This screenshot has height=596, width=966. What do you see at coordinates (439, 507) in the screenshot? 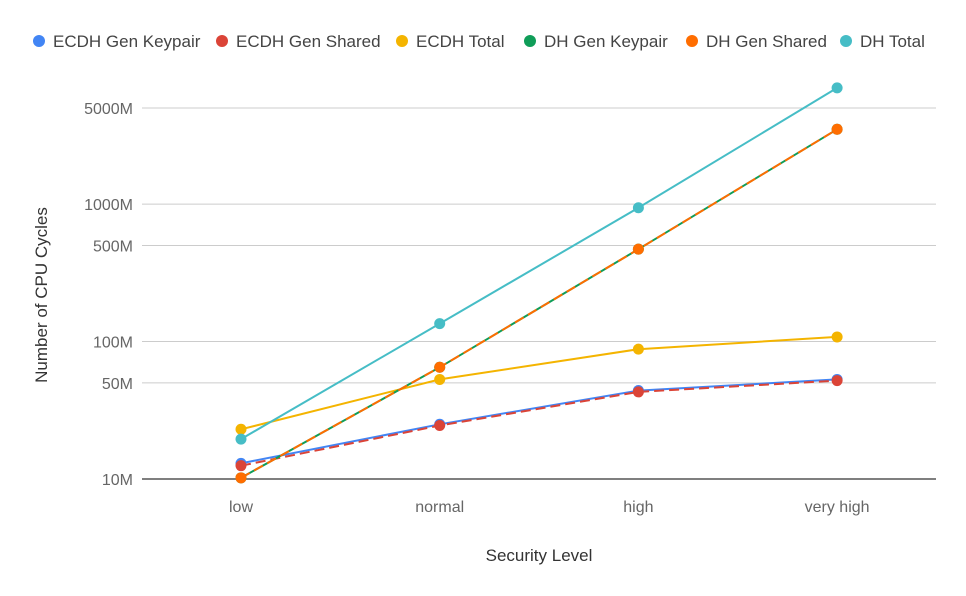
I see `x-tick-label: normal` at bounding box center [439, 507].